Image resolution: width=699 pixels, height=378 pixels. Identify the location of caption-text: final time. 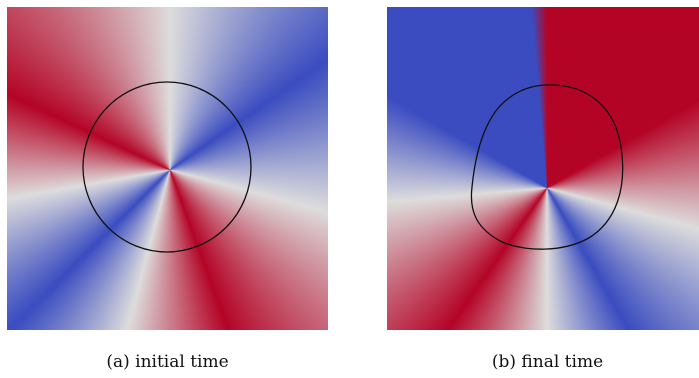
(562, 362).